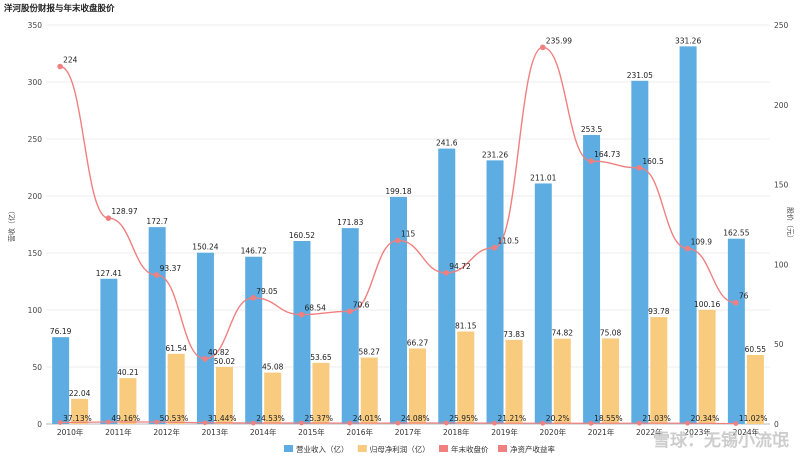  Describe the element at coordinates (495, 154) in the screenshot. I see `bar-revenue-label: 231.26` at that location.